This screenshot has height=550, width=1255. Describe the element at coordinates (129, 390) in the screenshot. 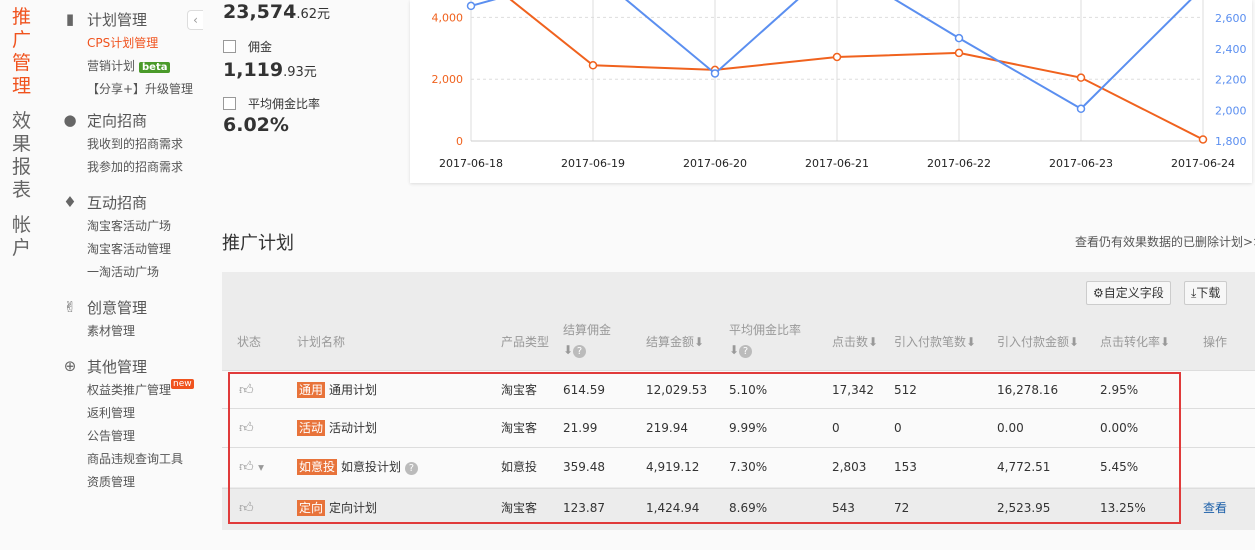

I see `nav-item-label: 权益类推广管理` at that location.